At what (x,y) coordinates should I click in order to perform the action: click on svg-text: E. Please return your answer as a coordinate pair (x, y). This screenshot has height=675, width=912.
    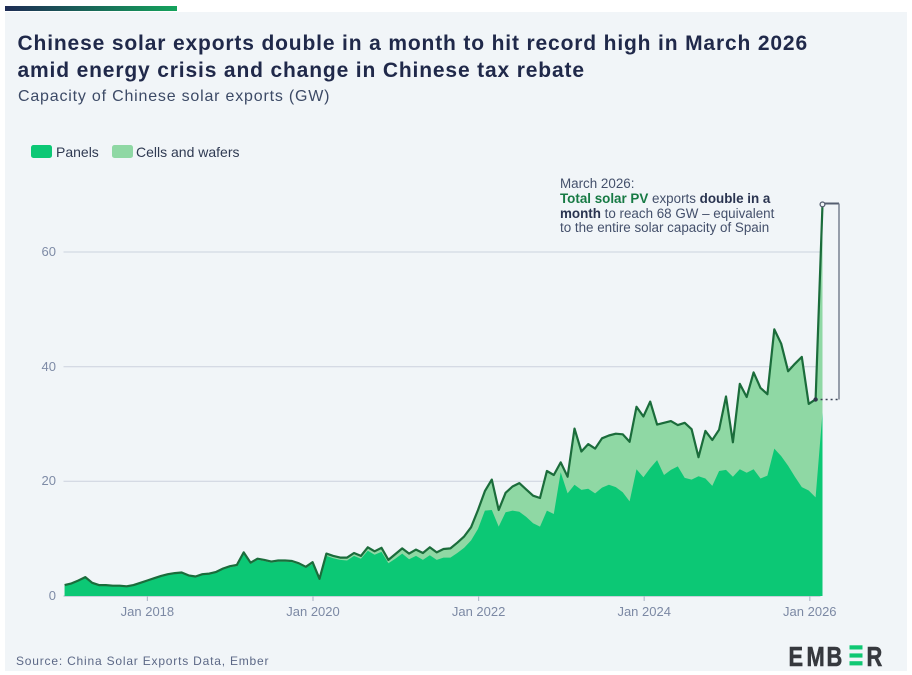
    Looking at the image, I should click on (796, 656).